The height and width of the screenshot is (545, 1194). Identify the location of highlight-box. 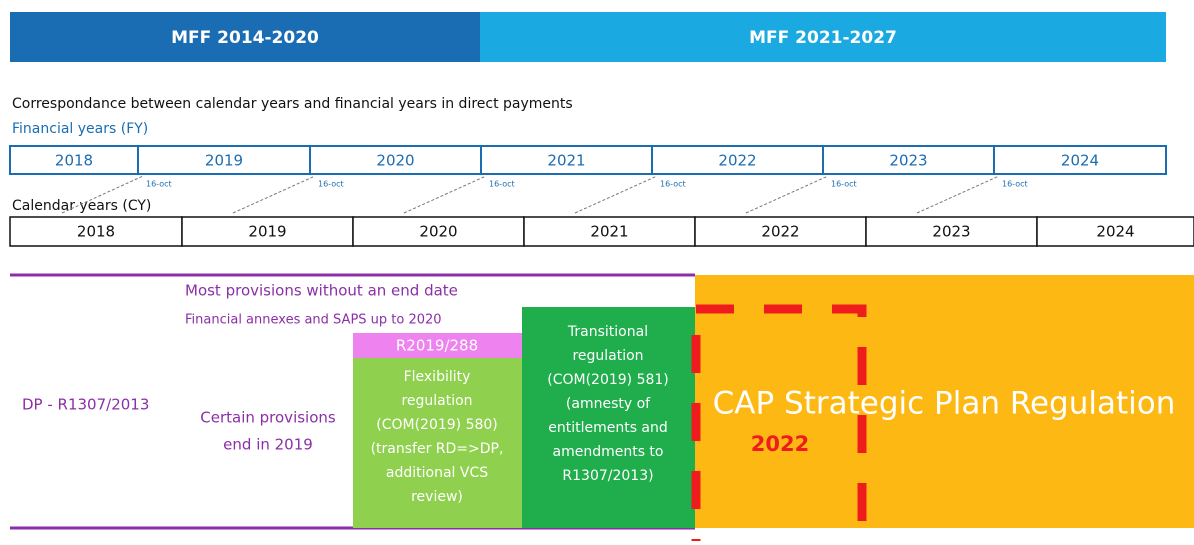
(779, 424).